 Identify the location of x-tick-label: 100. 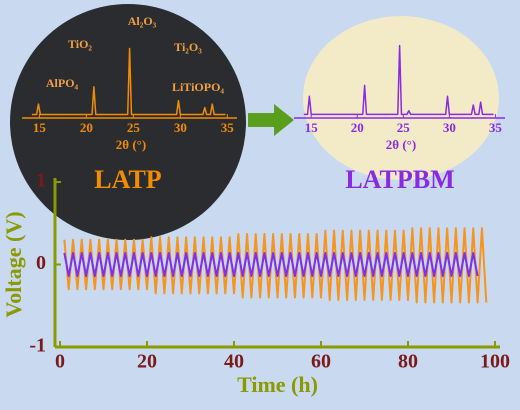
(495, 362).